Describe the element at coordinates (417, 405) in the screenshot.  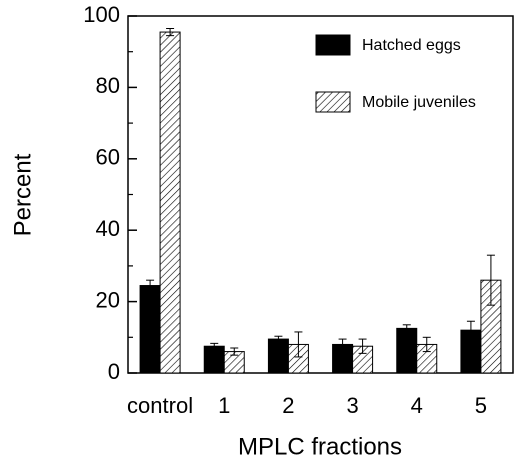
I see `x-tick-label: 4` at that location.